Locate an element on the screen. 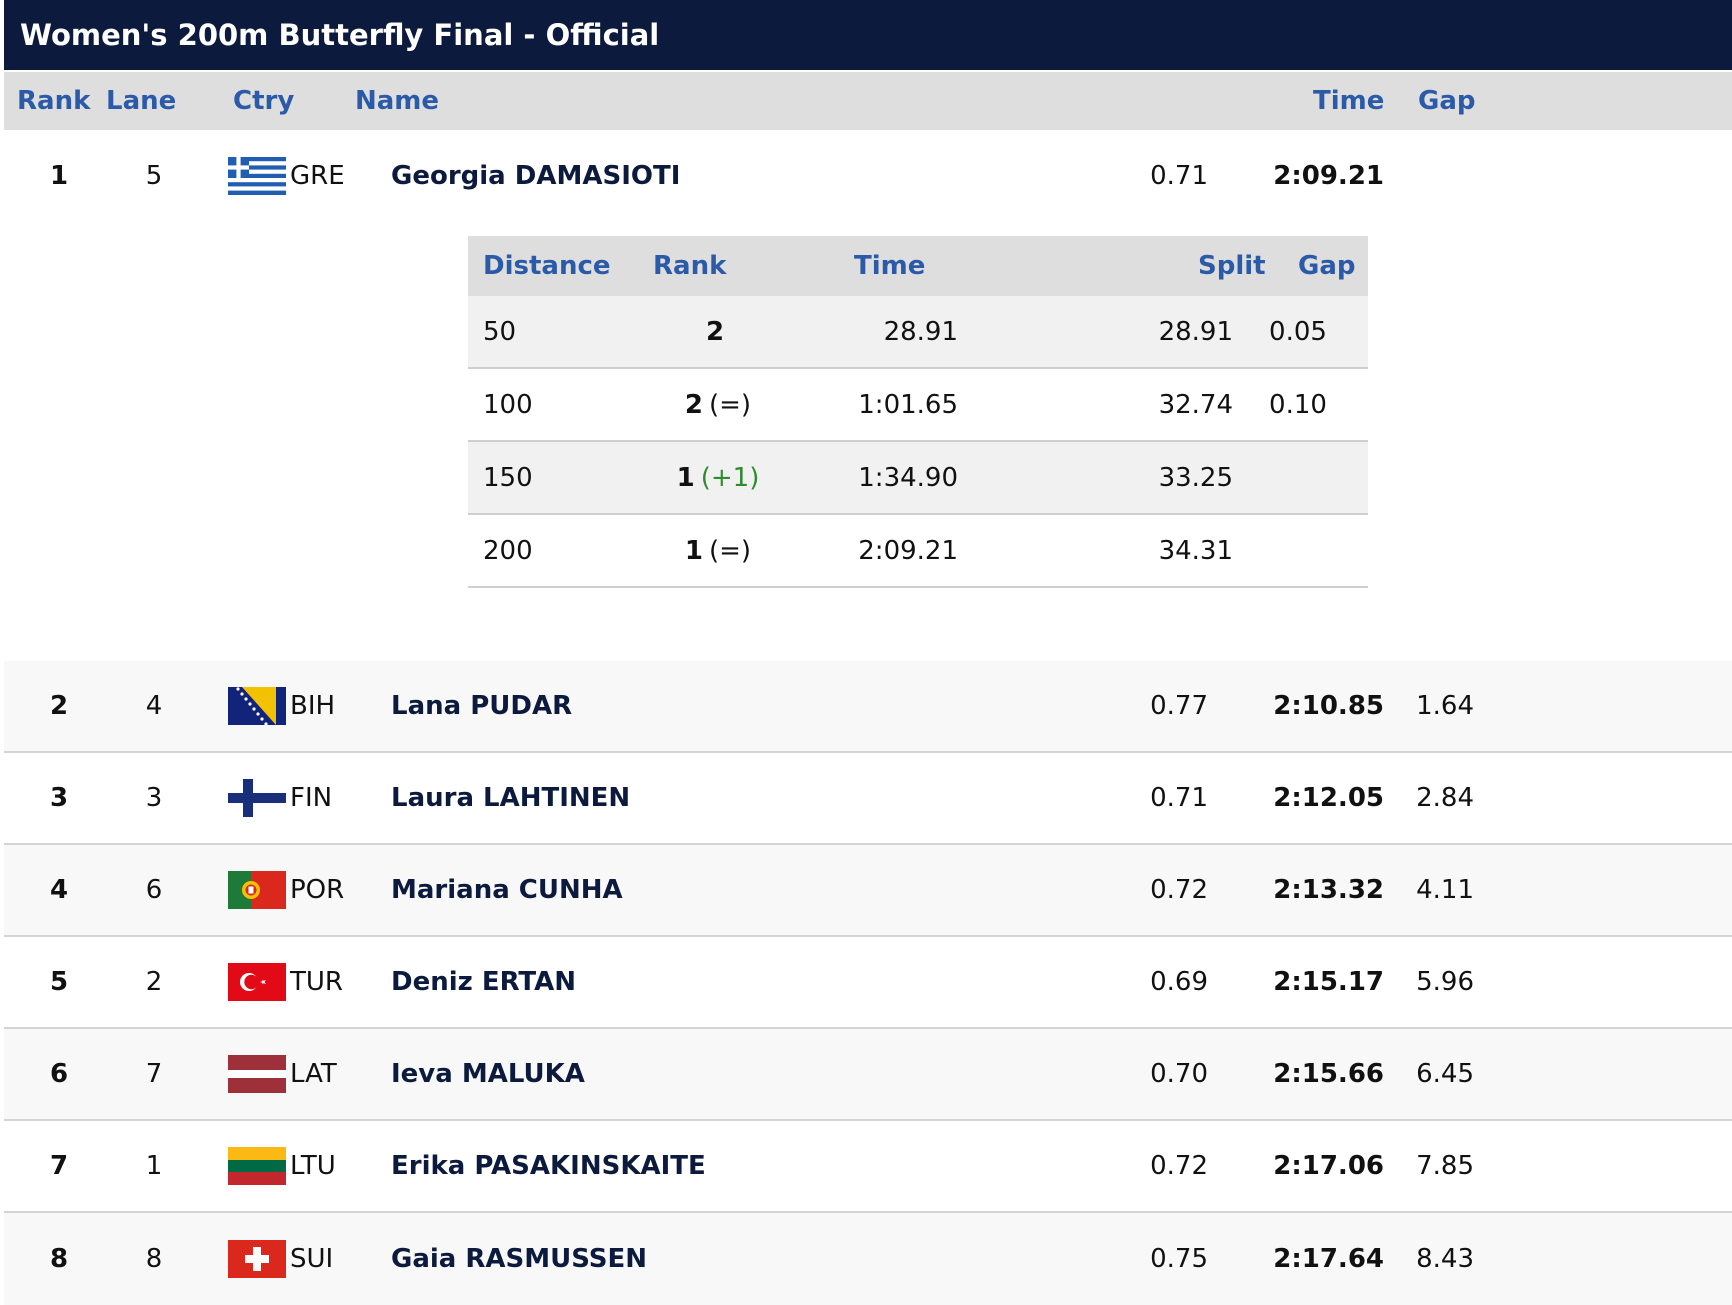 Image resolution: width=1732 pixels, height=1305 pixels. rank-value: 6 is located at coordinates (59, 1074).